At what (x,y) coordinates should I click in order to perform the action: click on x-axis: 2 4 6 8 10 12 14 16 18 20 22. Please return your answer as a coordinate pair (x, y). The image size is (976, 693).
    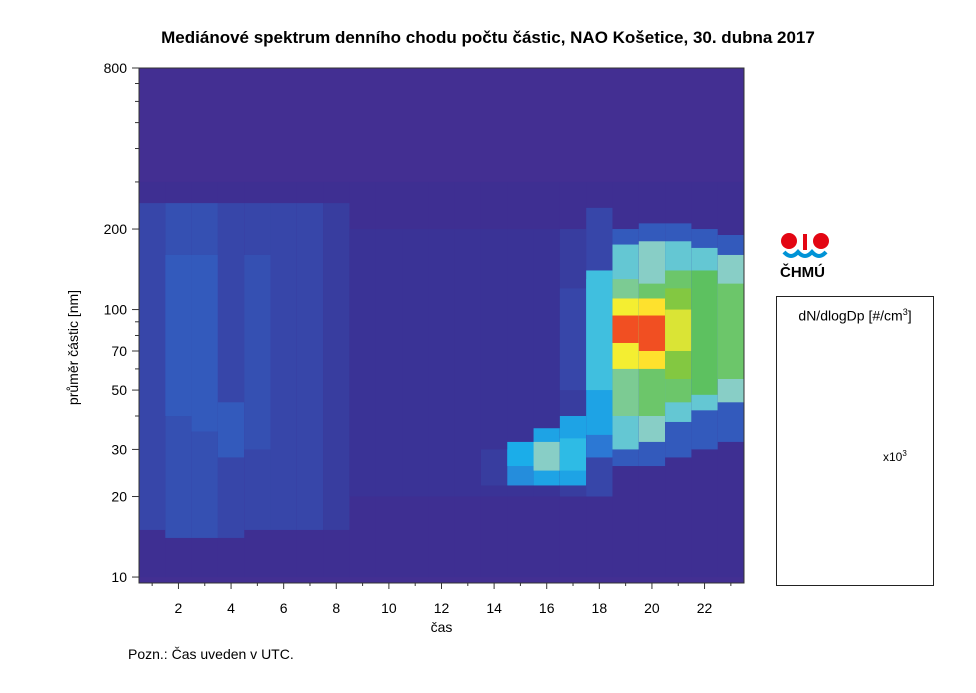
    Looking at the image, I should click on (441, 599).